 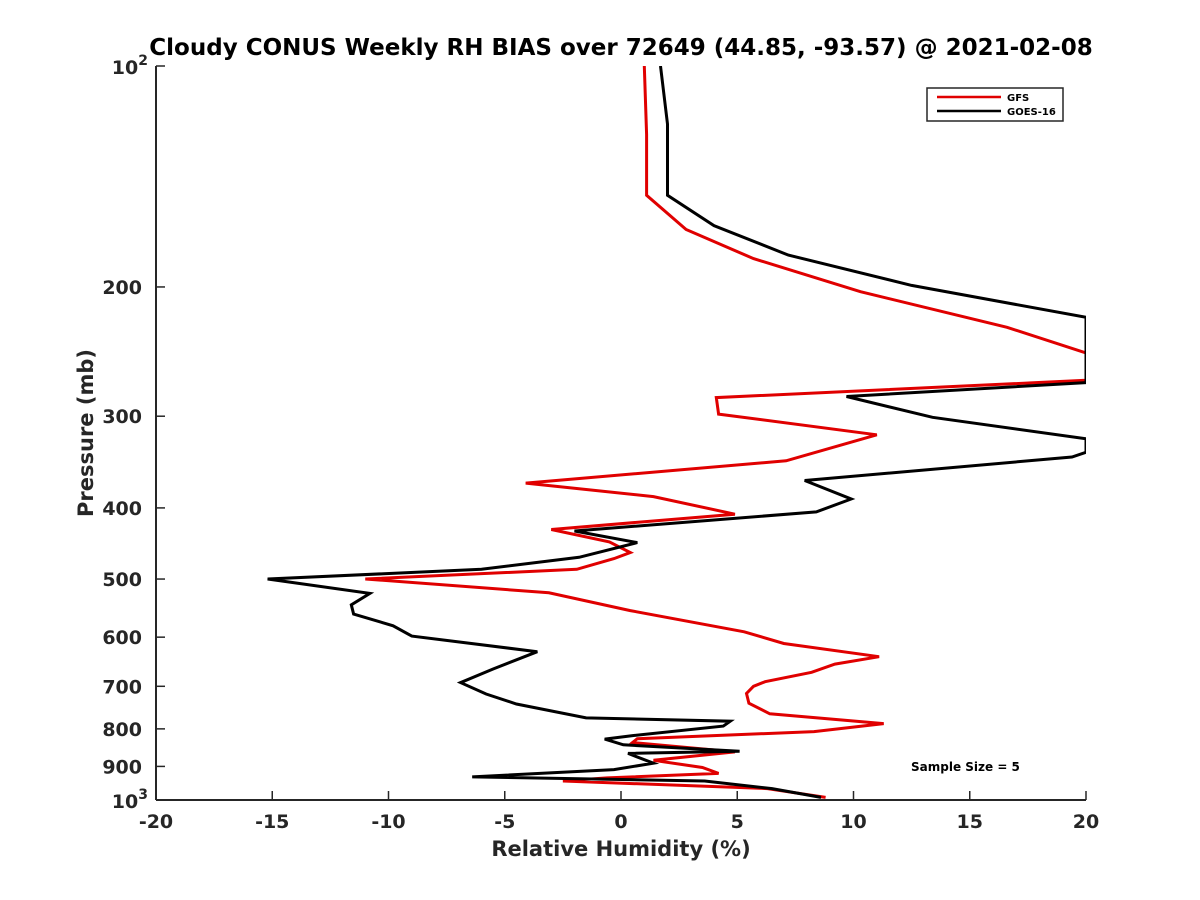 What do you see at coordinates (620, 822) in the screenshot?
I see `x-tick-label: 0` at bounding box center [620, 822].